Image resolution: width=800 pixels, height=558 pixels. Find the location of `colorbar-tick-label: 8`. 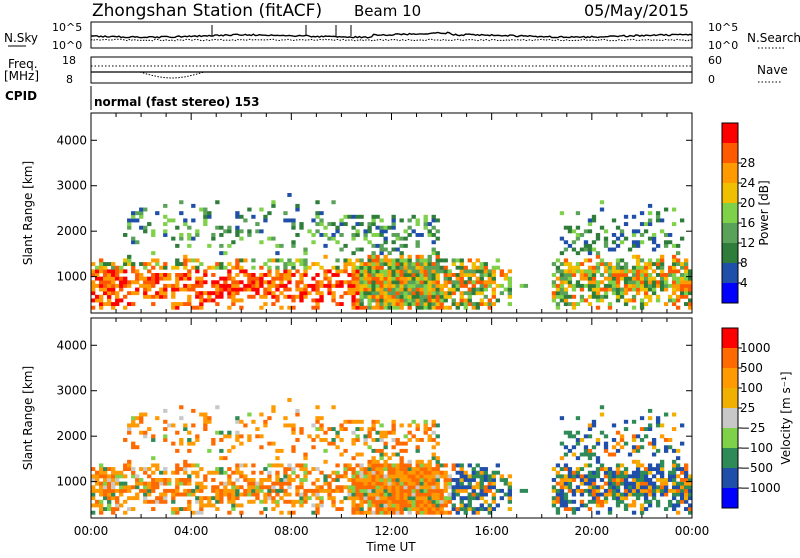

colorbar-tick-label: 8 is located at coordinates (744, 263).